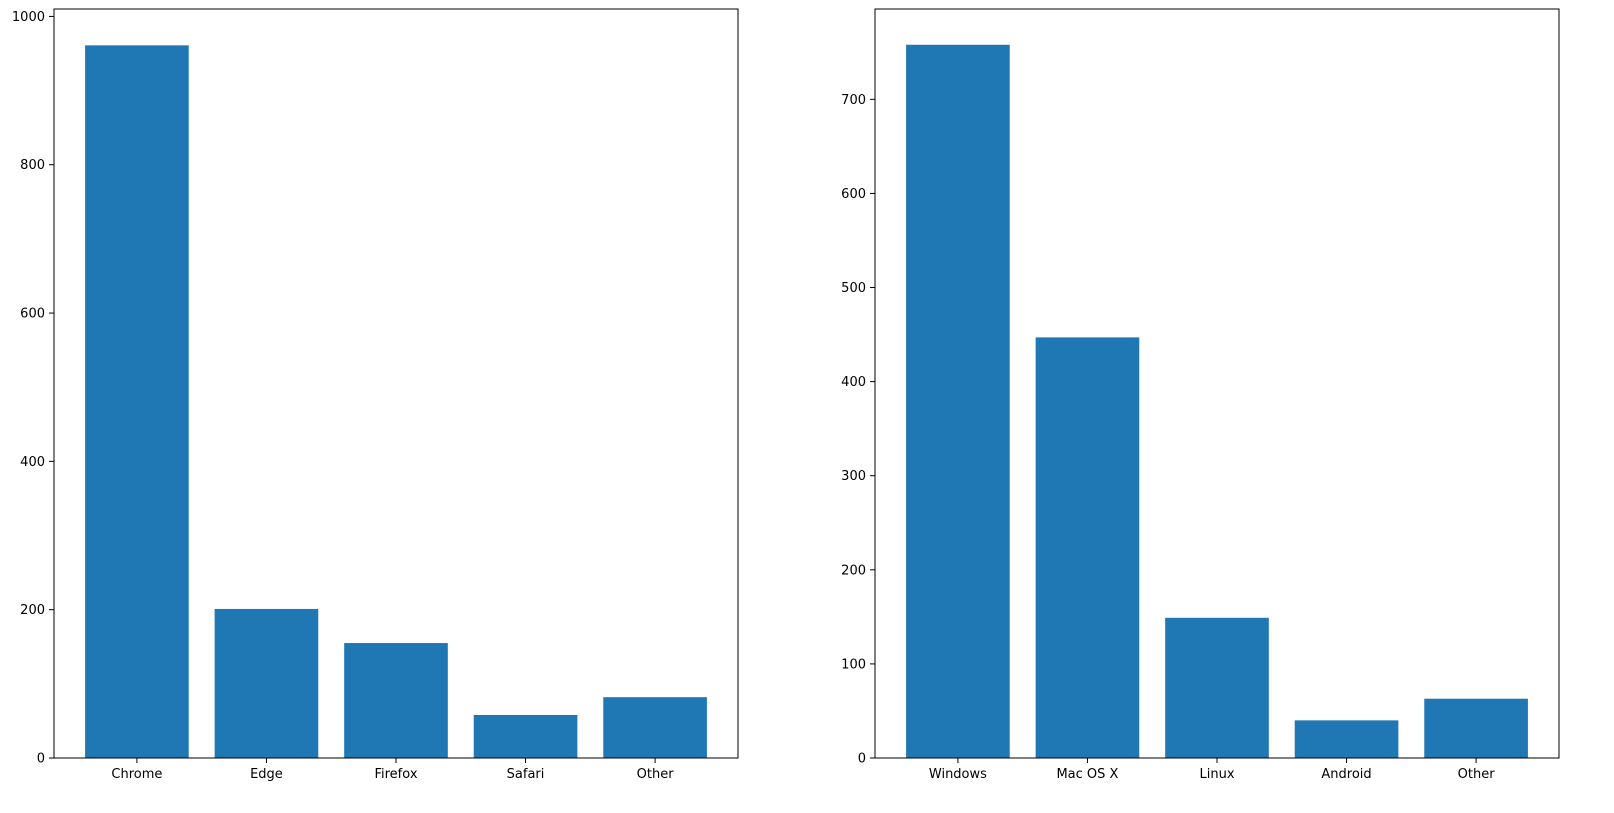  What do you see at coordinates (136, 774) in the screenshot?
I see `x-tick-label: Chrome` at bounding box center [136, 774].